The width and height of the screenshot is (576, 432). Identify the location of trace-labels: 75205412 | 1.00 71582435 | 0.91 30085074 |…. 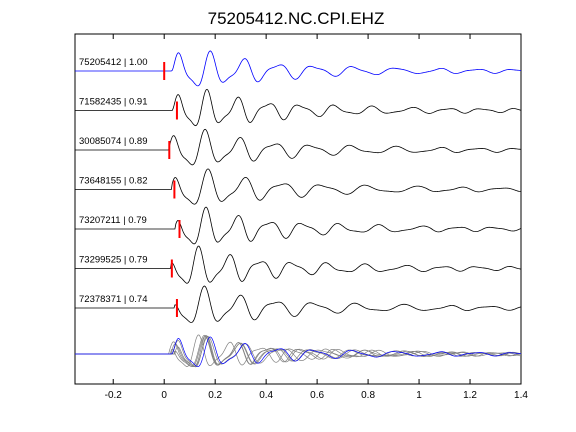
(113, 181).